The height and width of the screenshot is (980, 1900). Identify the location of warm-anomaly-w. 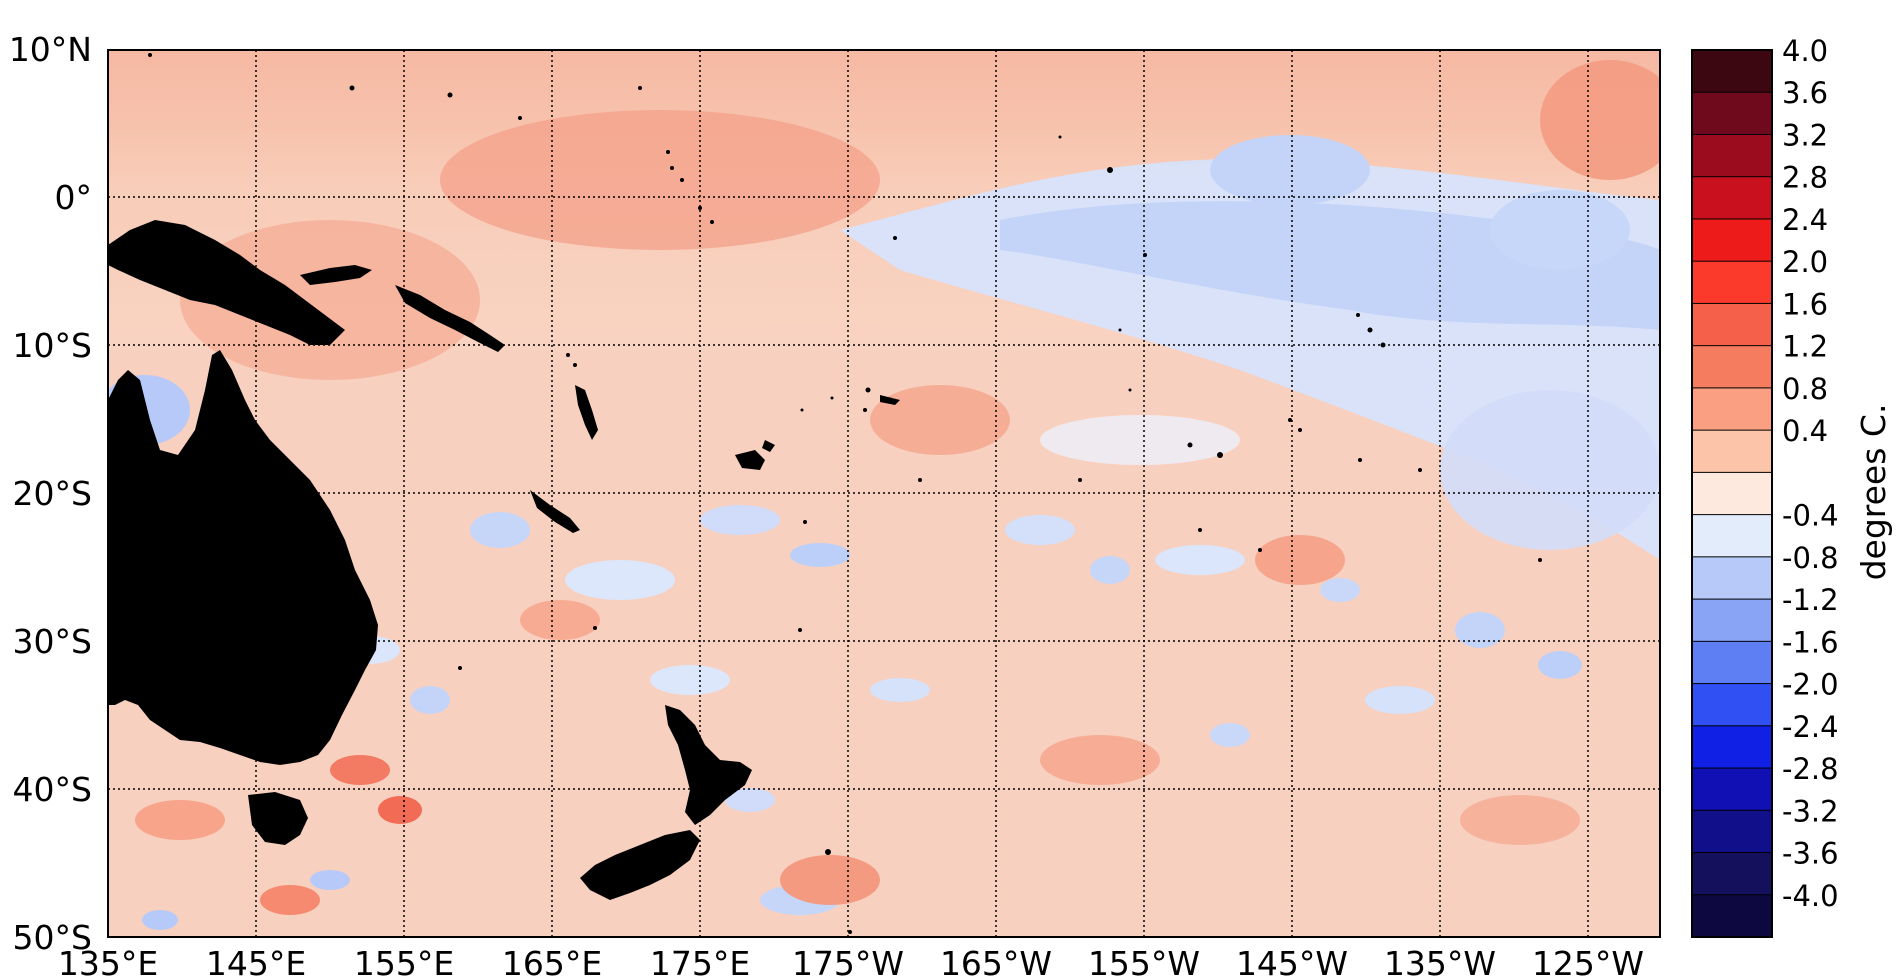
(330, 300).